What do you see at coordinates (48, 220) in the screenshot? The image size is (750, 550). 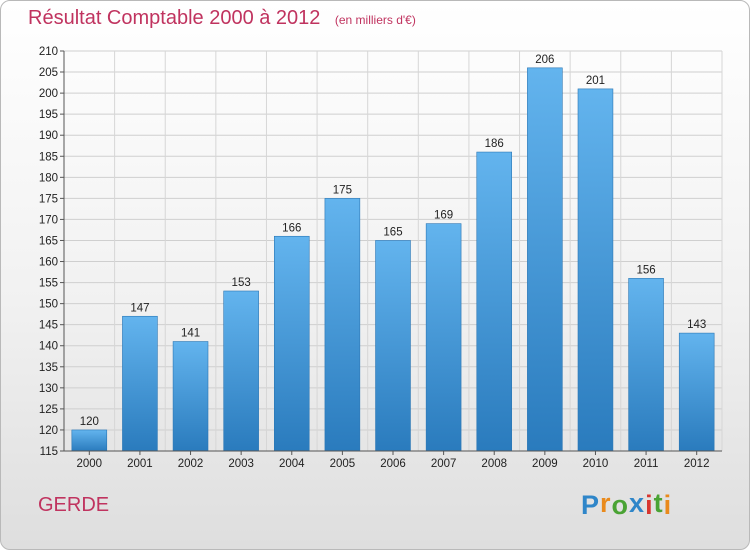 I see `y-tick-label: 170` at bounding box center [48, 220].